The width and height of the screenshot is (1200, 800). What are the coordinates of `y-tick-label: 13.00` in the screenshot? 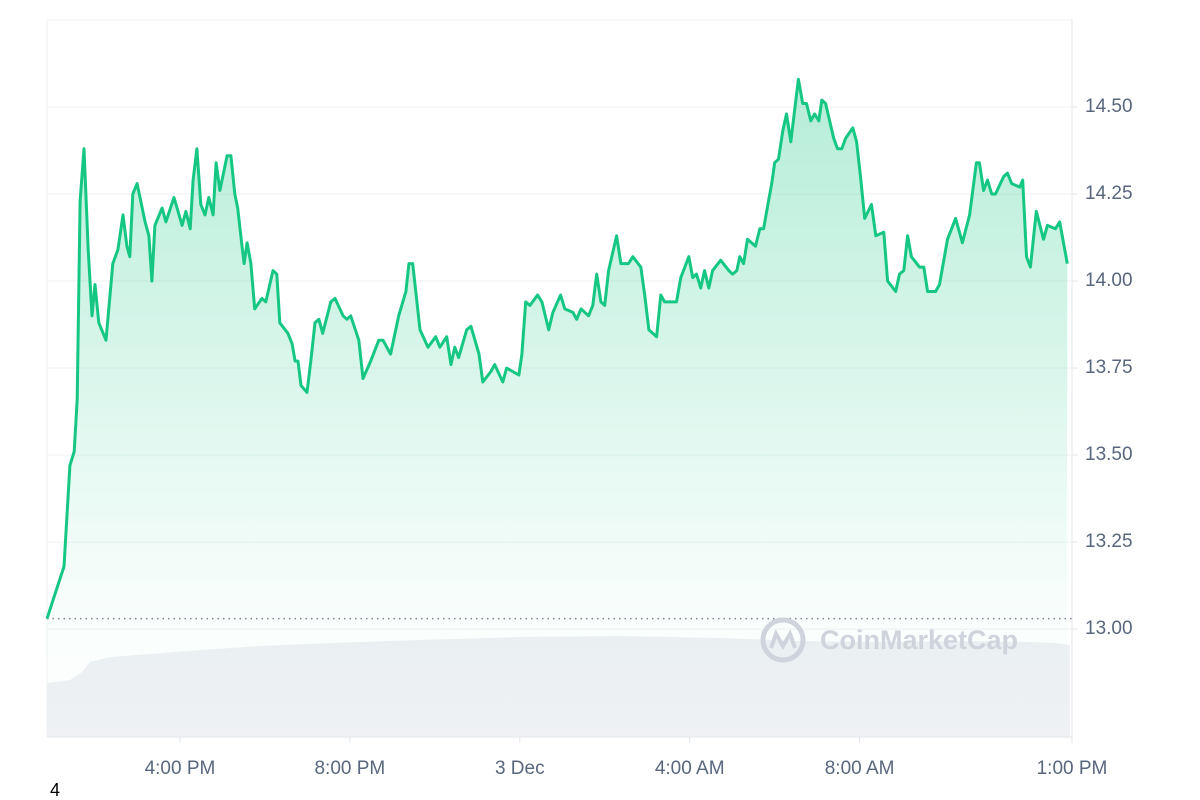 It's located at (1109, 628).